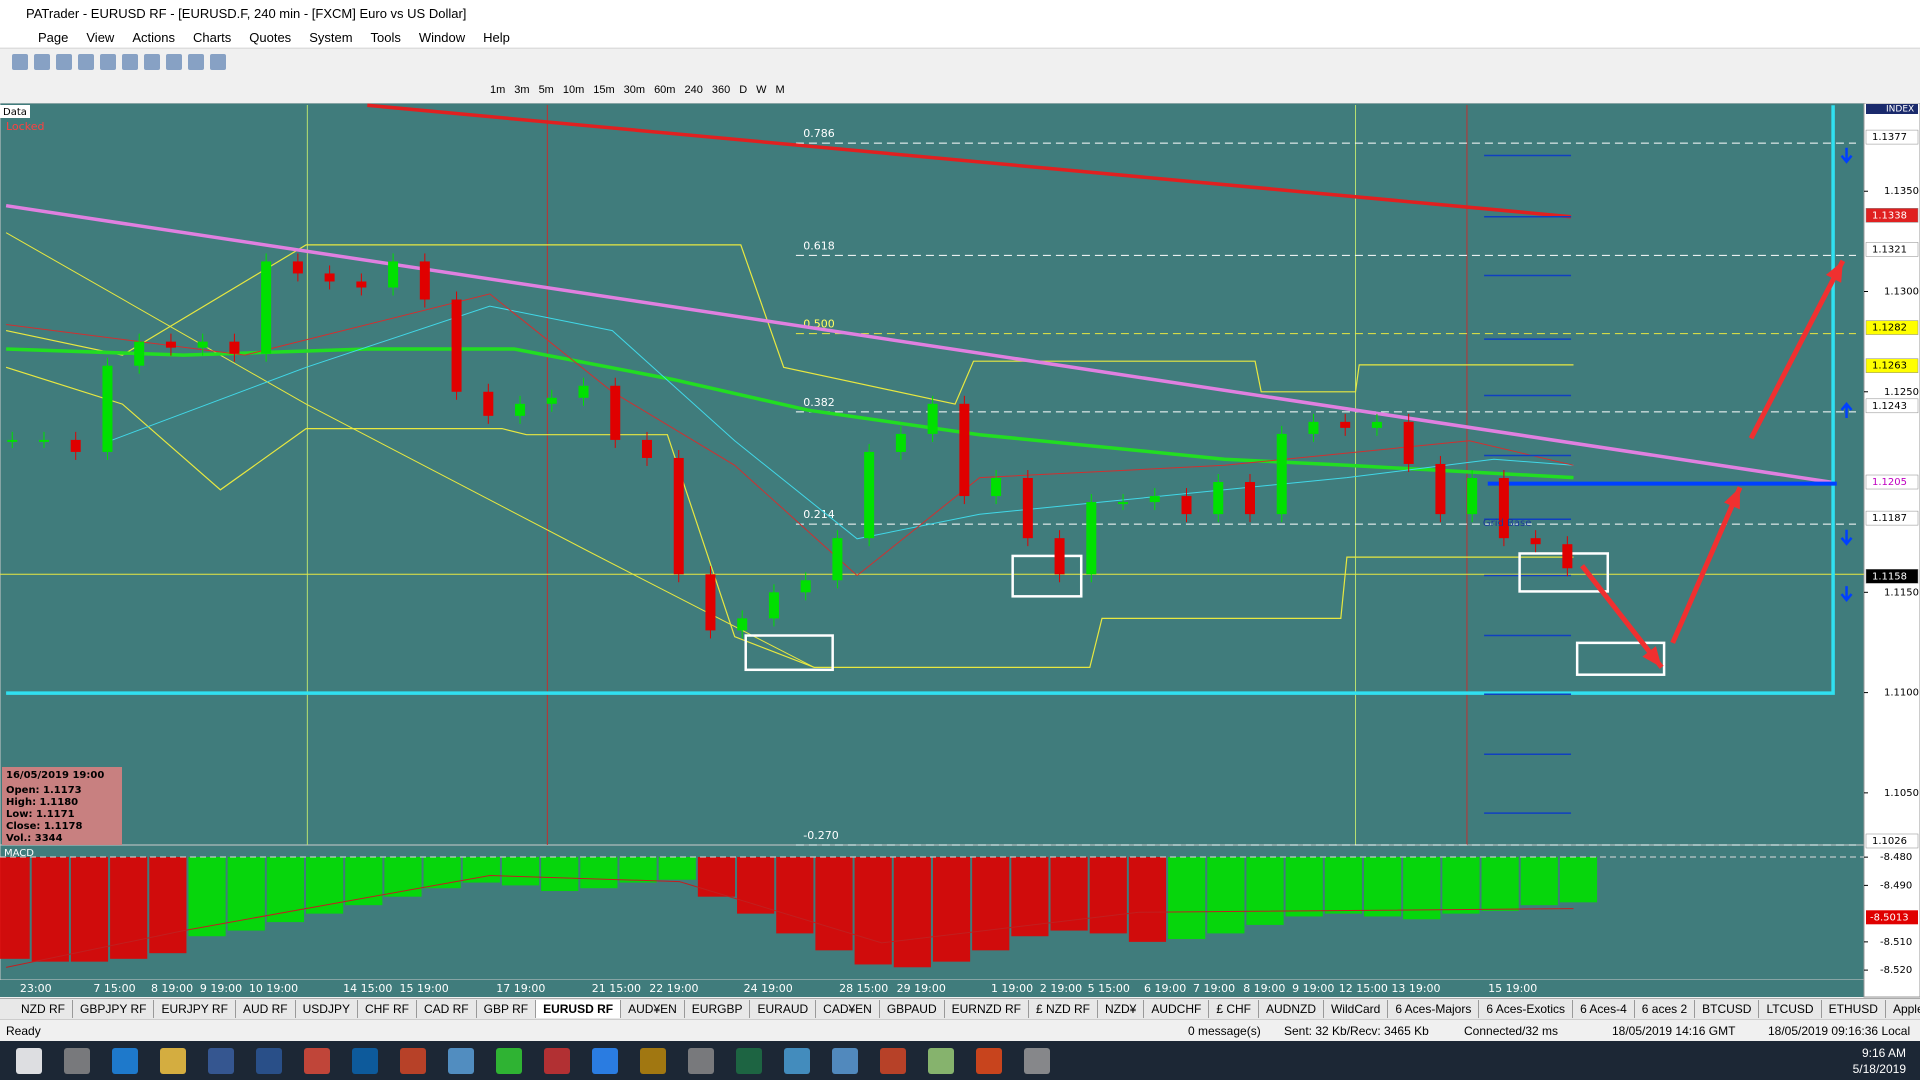  I want to click on symbol-tab: ETHUSD, so click(1854, 1009).